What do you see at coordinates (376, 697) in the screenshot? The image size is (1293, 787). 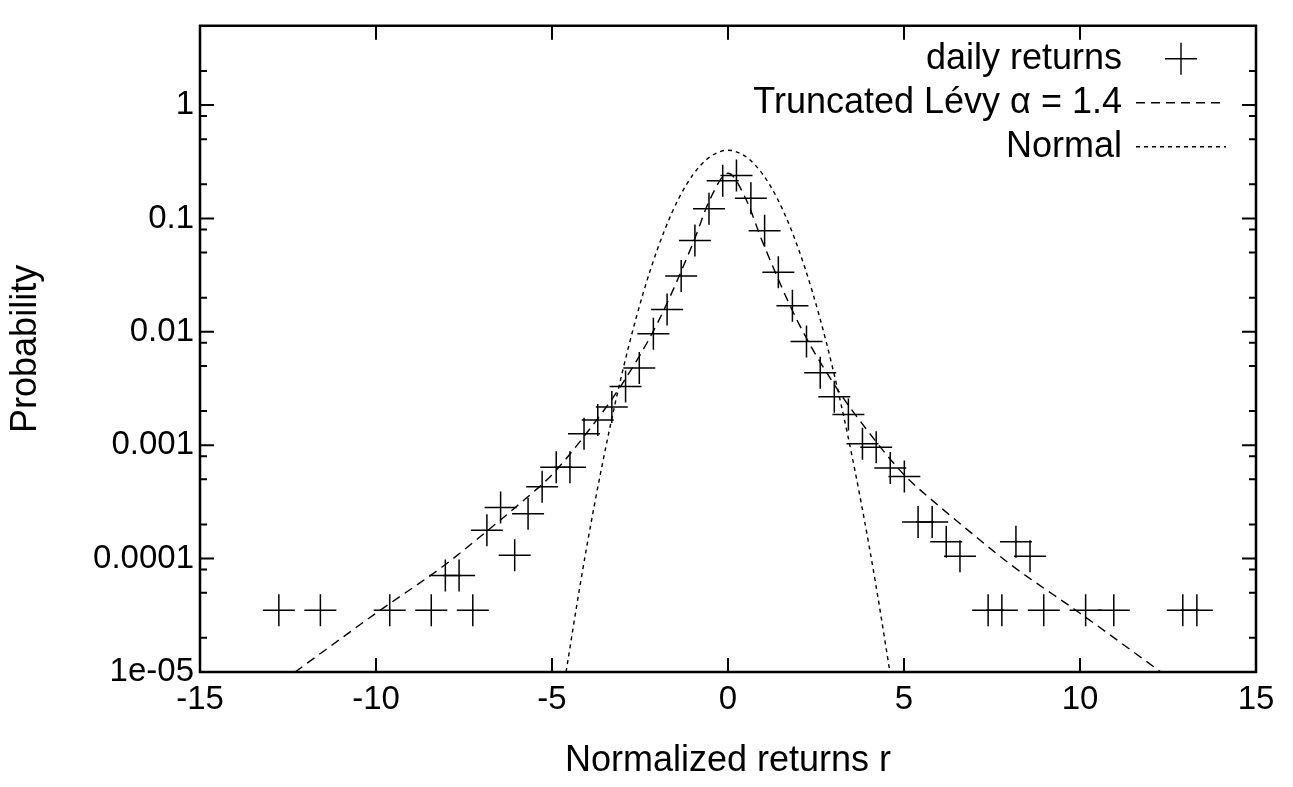 I see `x-tick-label: -10` at bounding box center [376, 697].